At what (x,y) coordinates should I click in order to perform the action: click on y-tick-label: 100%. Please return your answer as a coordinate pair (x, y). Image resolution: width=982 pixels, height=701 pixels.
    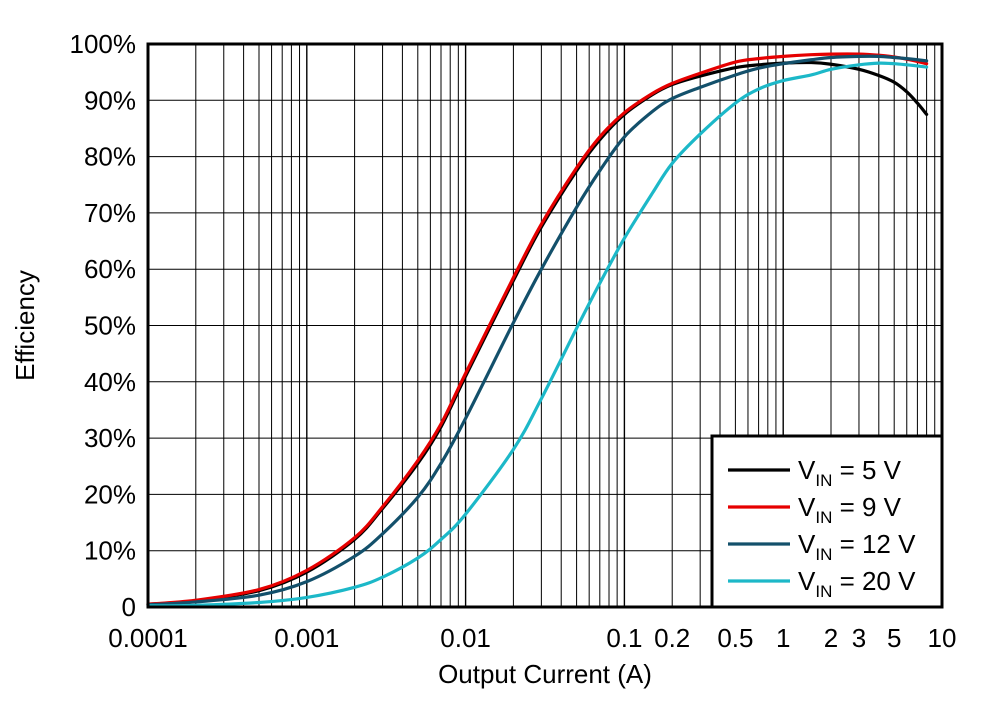
    Looking at the image, I should click on (103, 44).